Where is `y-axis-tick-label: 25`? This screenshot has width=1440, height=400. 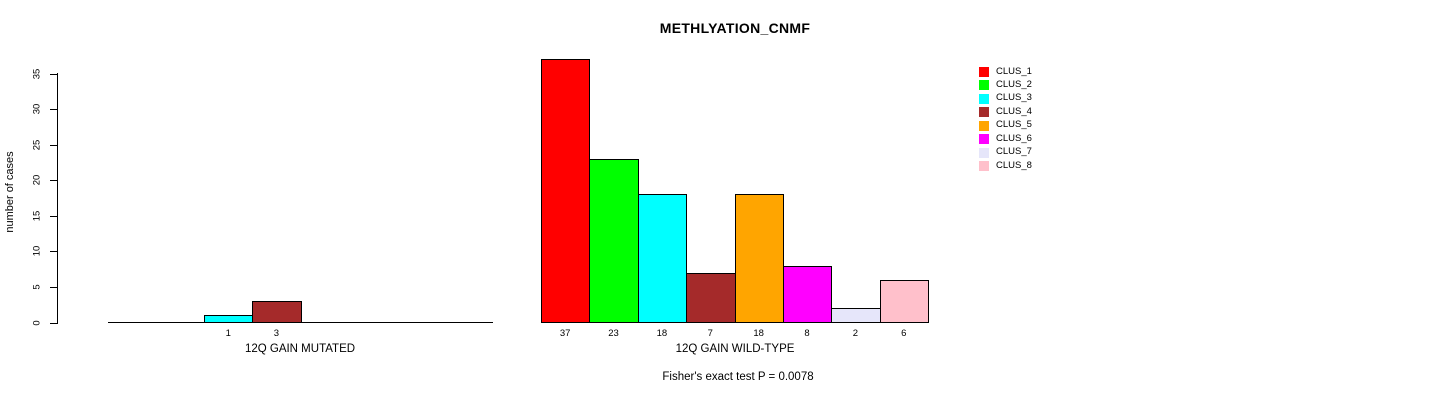
y-axis-tick-label: 25 is located at coordinates (37, 144).